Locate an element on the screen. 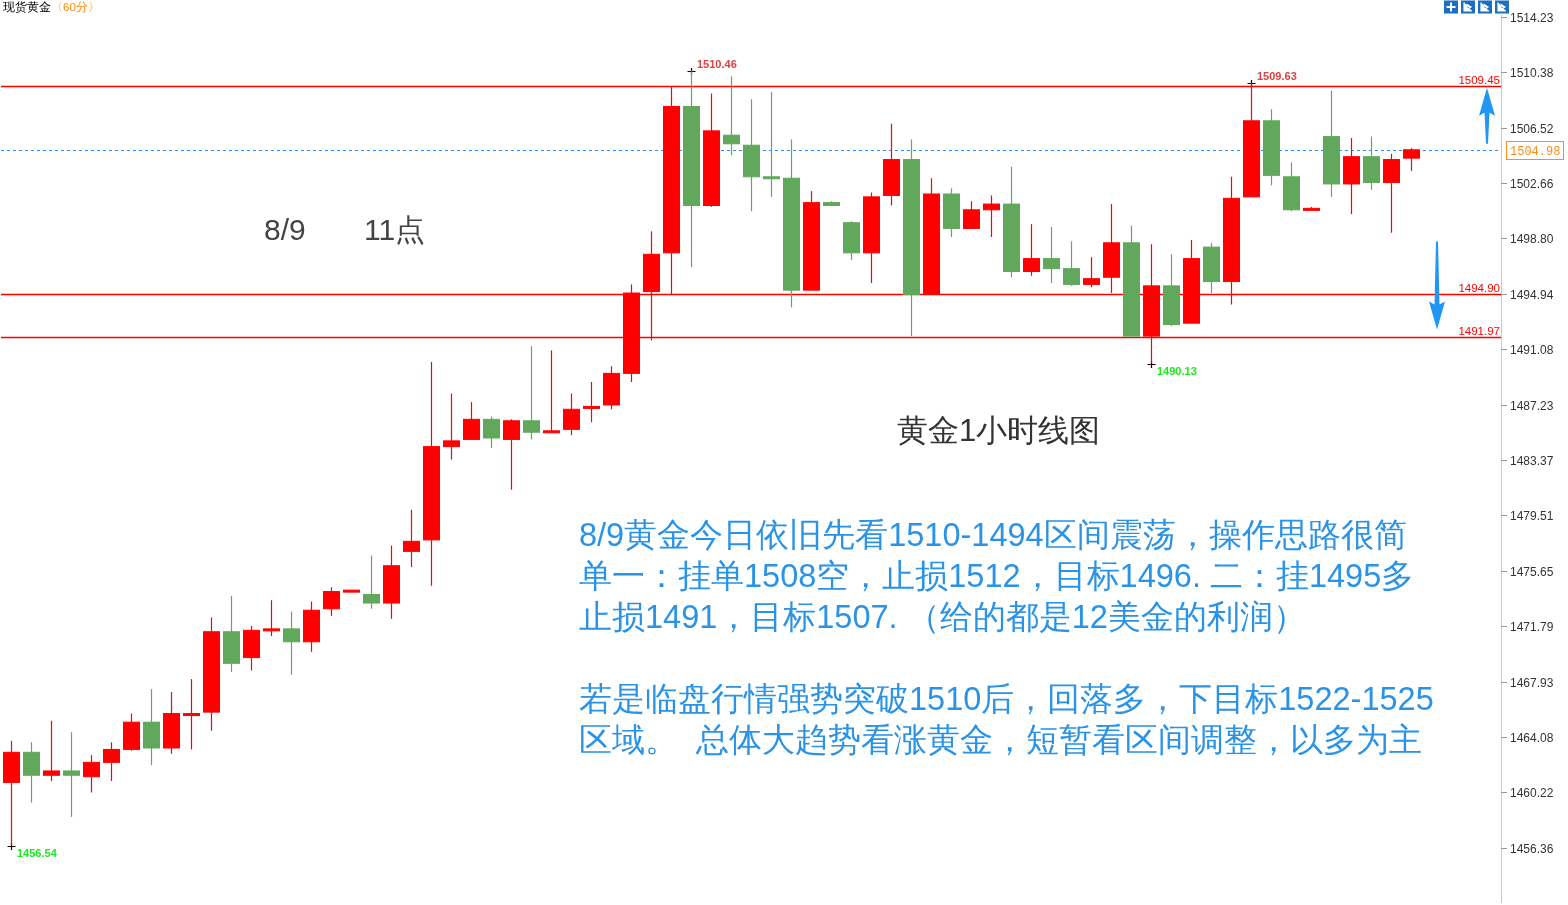 This screenshot has height=905, width=1568. y-tick-label: 1514.23 is located at coordinates (1532, 17).